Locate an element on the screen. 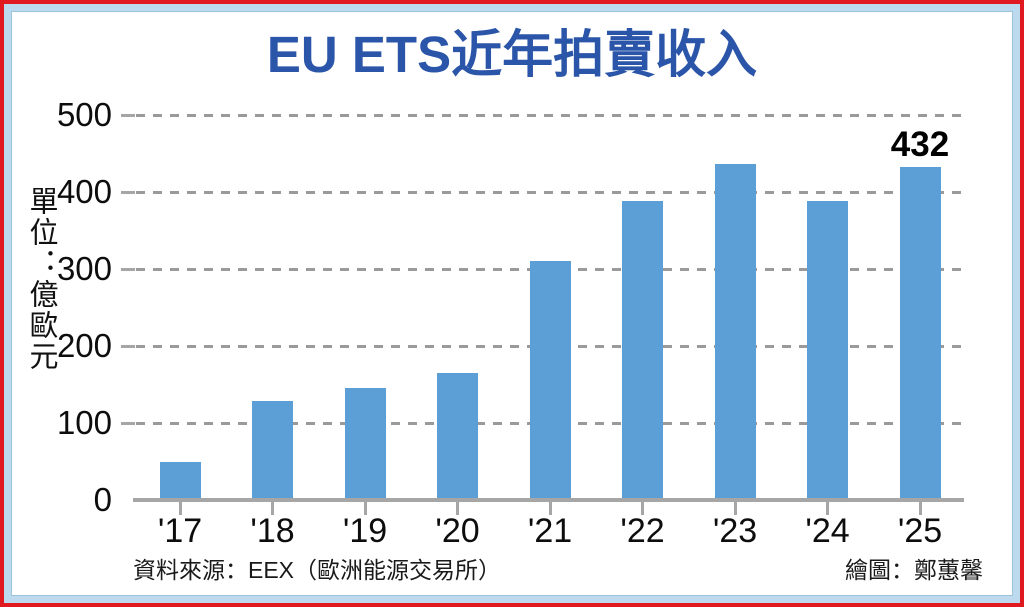 This screenshot has height=607, width=1024. chart-title: EU ETS近年拍賣收入 is located at coordinates (512, 54).